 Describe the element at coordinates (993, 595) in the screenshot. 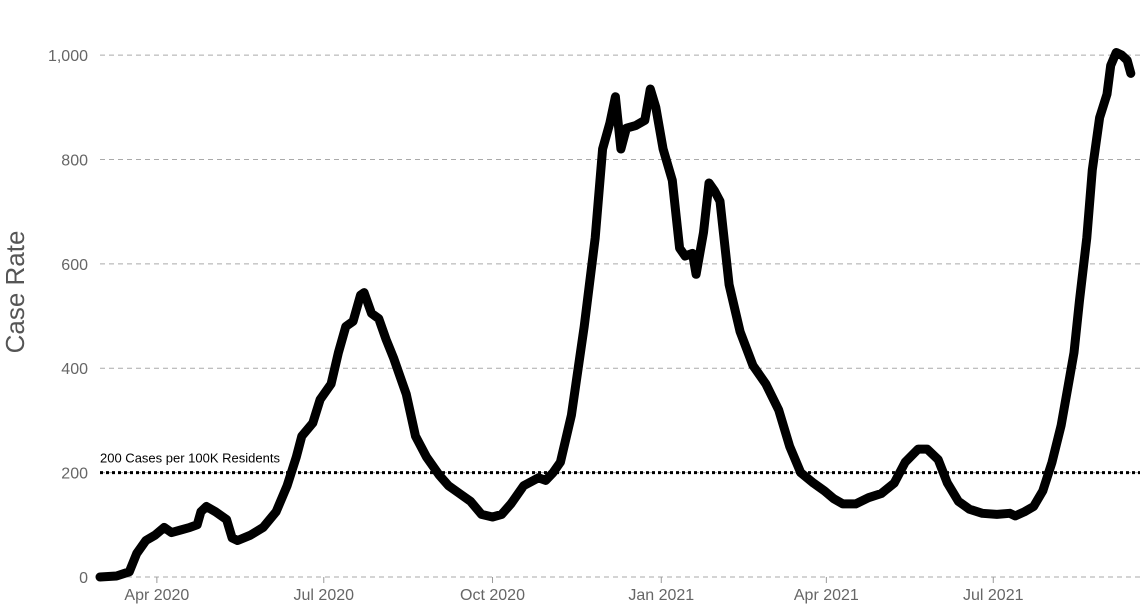

I see `x-tick-label: Jul 2021` at that location.